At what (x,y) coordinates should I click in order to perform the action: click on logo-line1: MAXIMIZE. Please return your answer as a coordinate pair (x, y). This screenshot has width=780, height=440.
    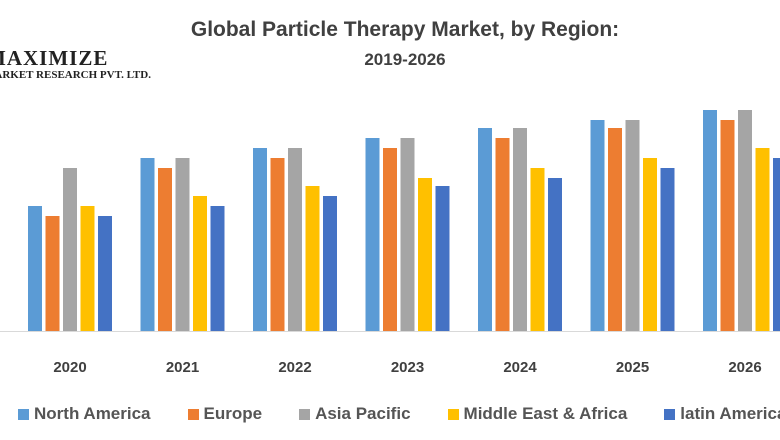
    Looking at the image, I should click on (54, 58).